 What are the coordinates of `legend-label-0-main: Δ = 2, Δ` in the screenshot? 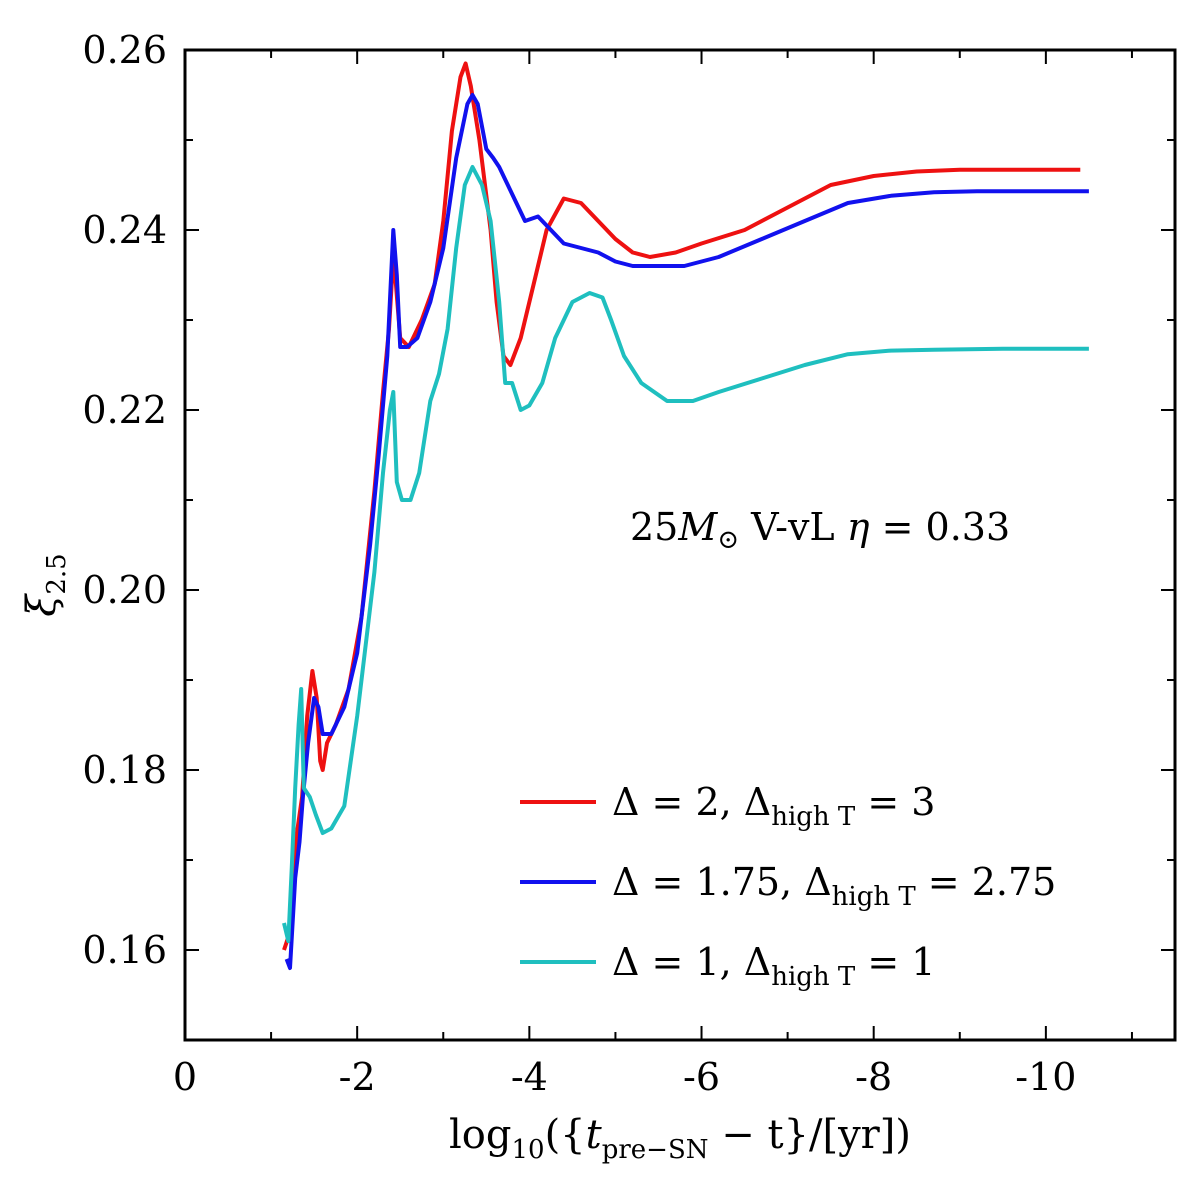 It's located at (691, 802).